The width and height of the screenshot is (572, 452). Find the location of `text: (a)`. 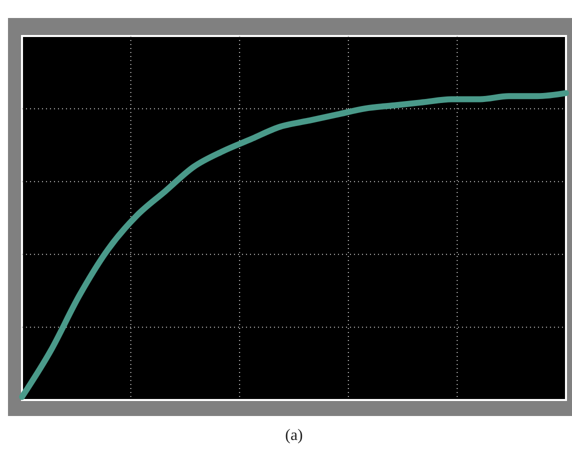

text: (a) is located at coordinates (294, 435).